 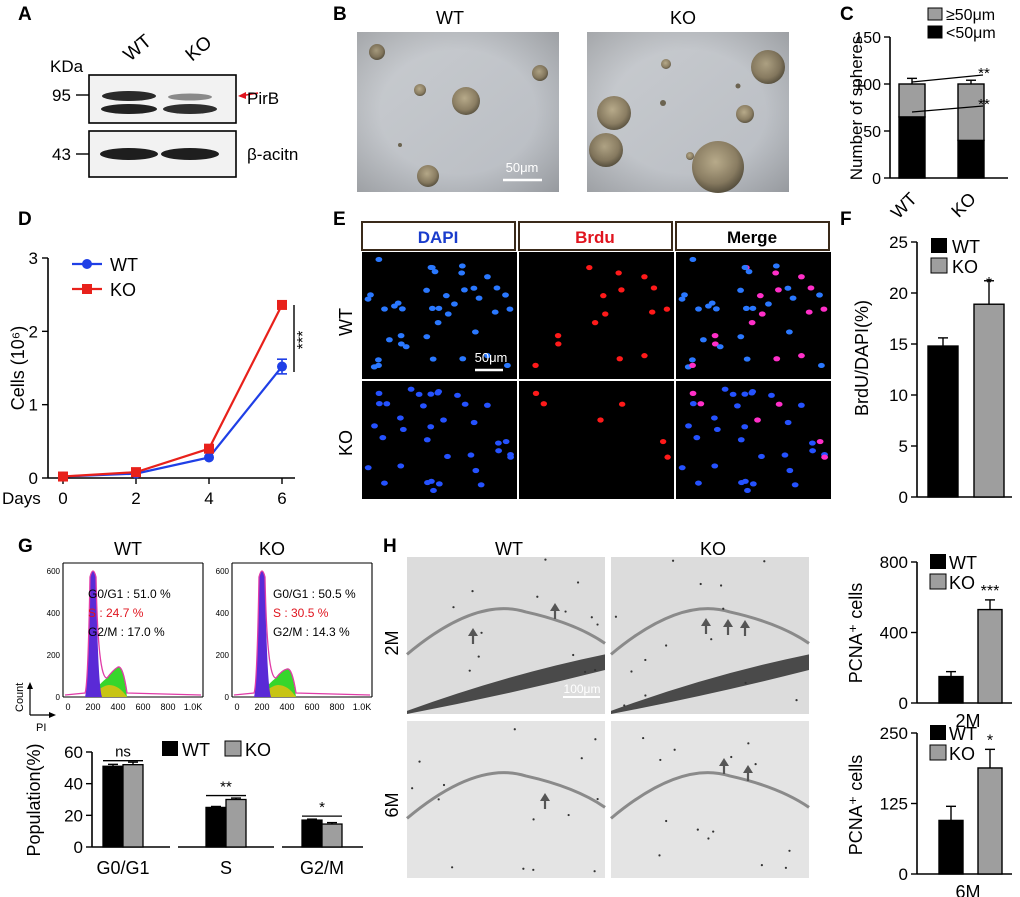 I want to click on hist-x-tick-label: 0, so click(x=67, y=707).